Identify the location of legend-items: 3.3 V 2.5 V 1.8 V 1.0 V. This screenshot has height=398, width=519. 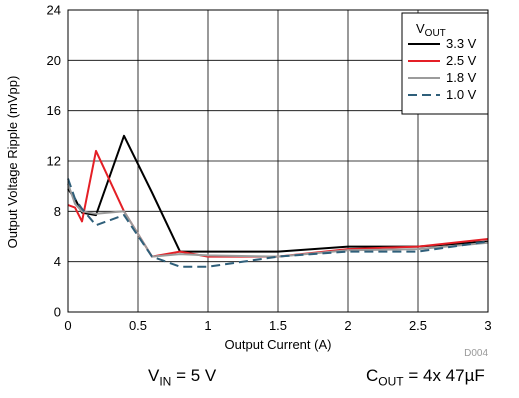
(442, 69).